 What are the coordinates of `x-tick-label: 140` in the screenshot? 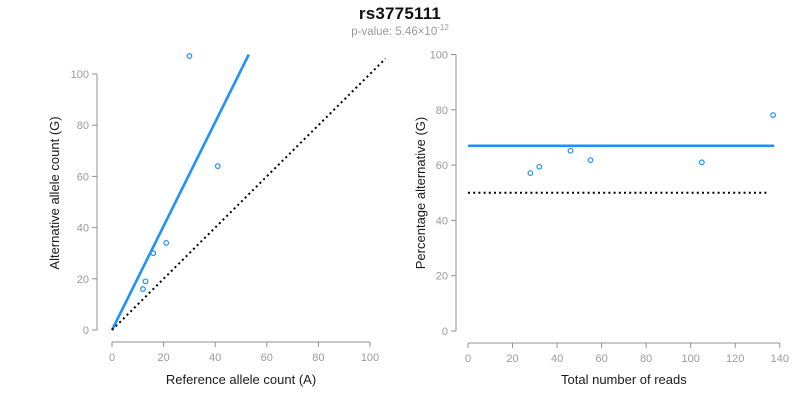 It's located at (780, 359).